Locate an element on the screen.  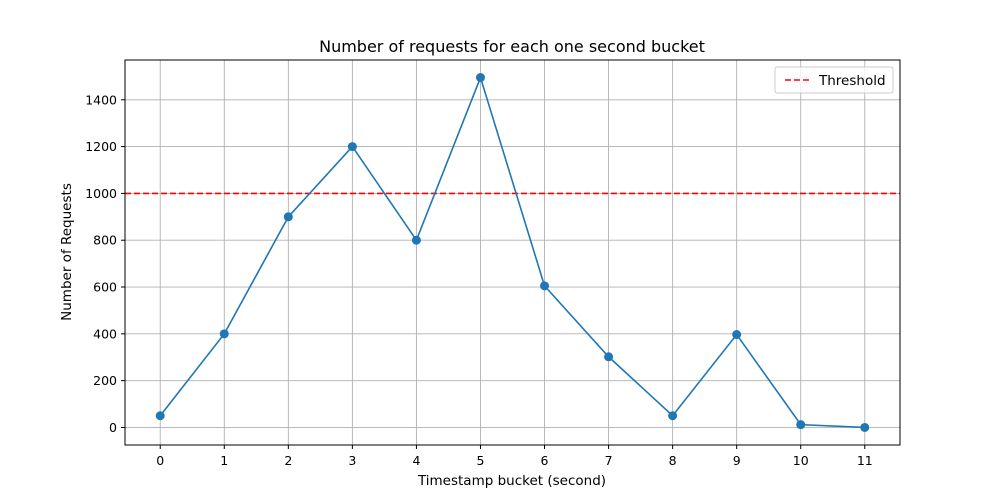
y-tick-label: 800 is located at coordinates (105, 240).